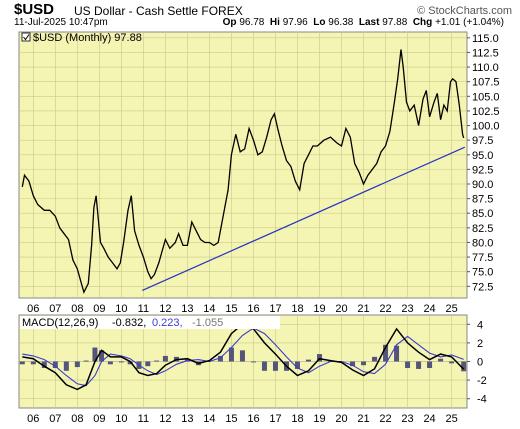  I want to click on macd-x-tick-label: 24, so click(429, 419).